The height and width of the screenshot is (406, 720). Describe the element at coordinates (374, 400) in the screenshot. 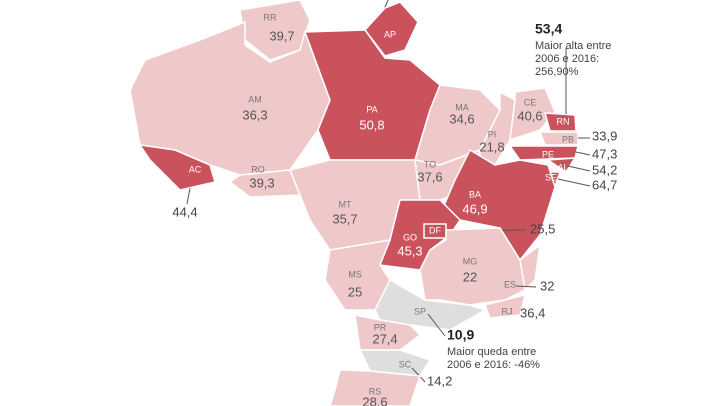

I see `state-value: 28,6` at that location.